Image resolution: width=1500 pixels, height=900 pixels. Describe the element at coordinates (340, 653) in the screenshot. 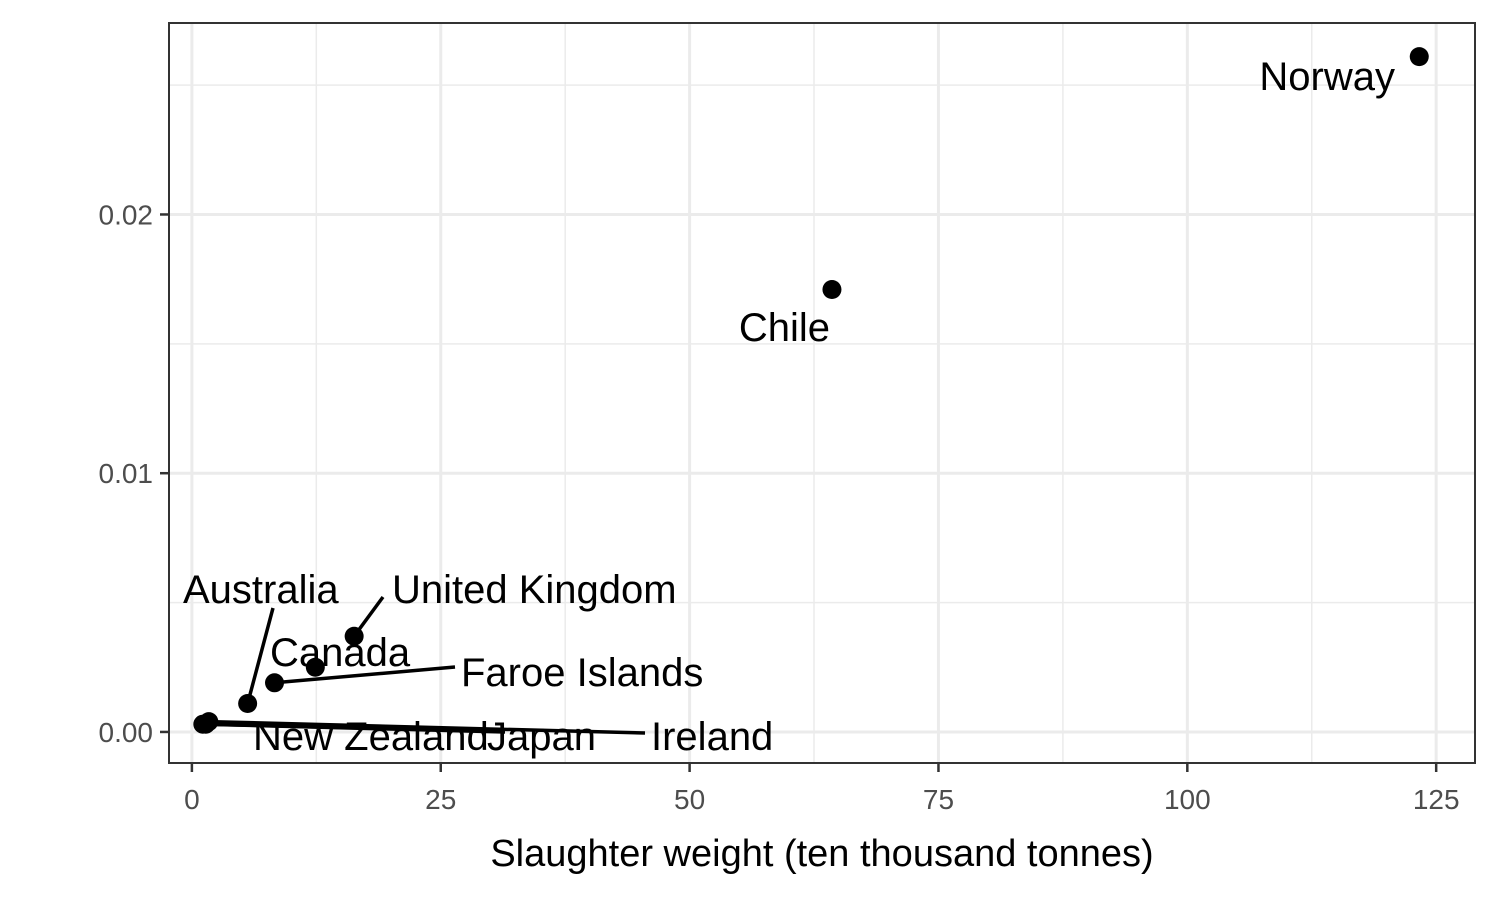

I see `point-label: Canada` at that location.